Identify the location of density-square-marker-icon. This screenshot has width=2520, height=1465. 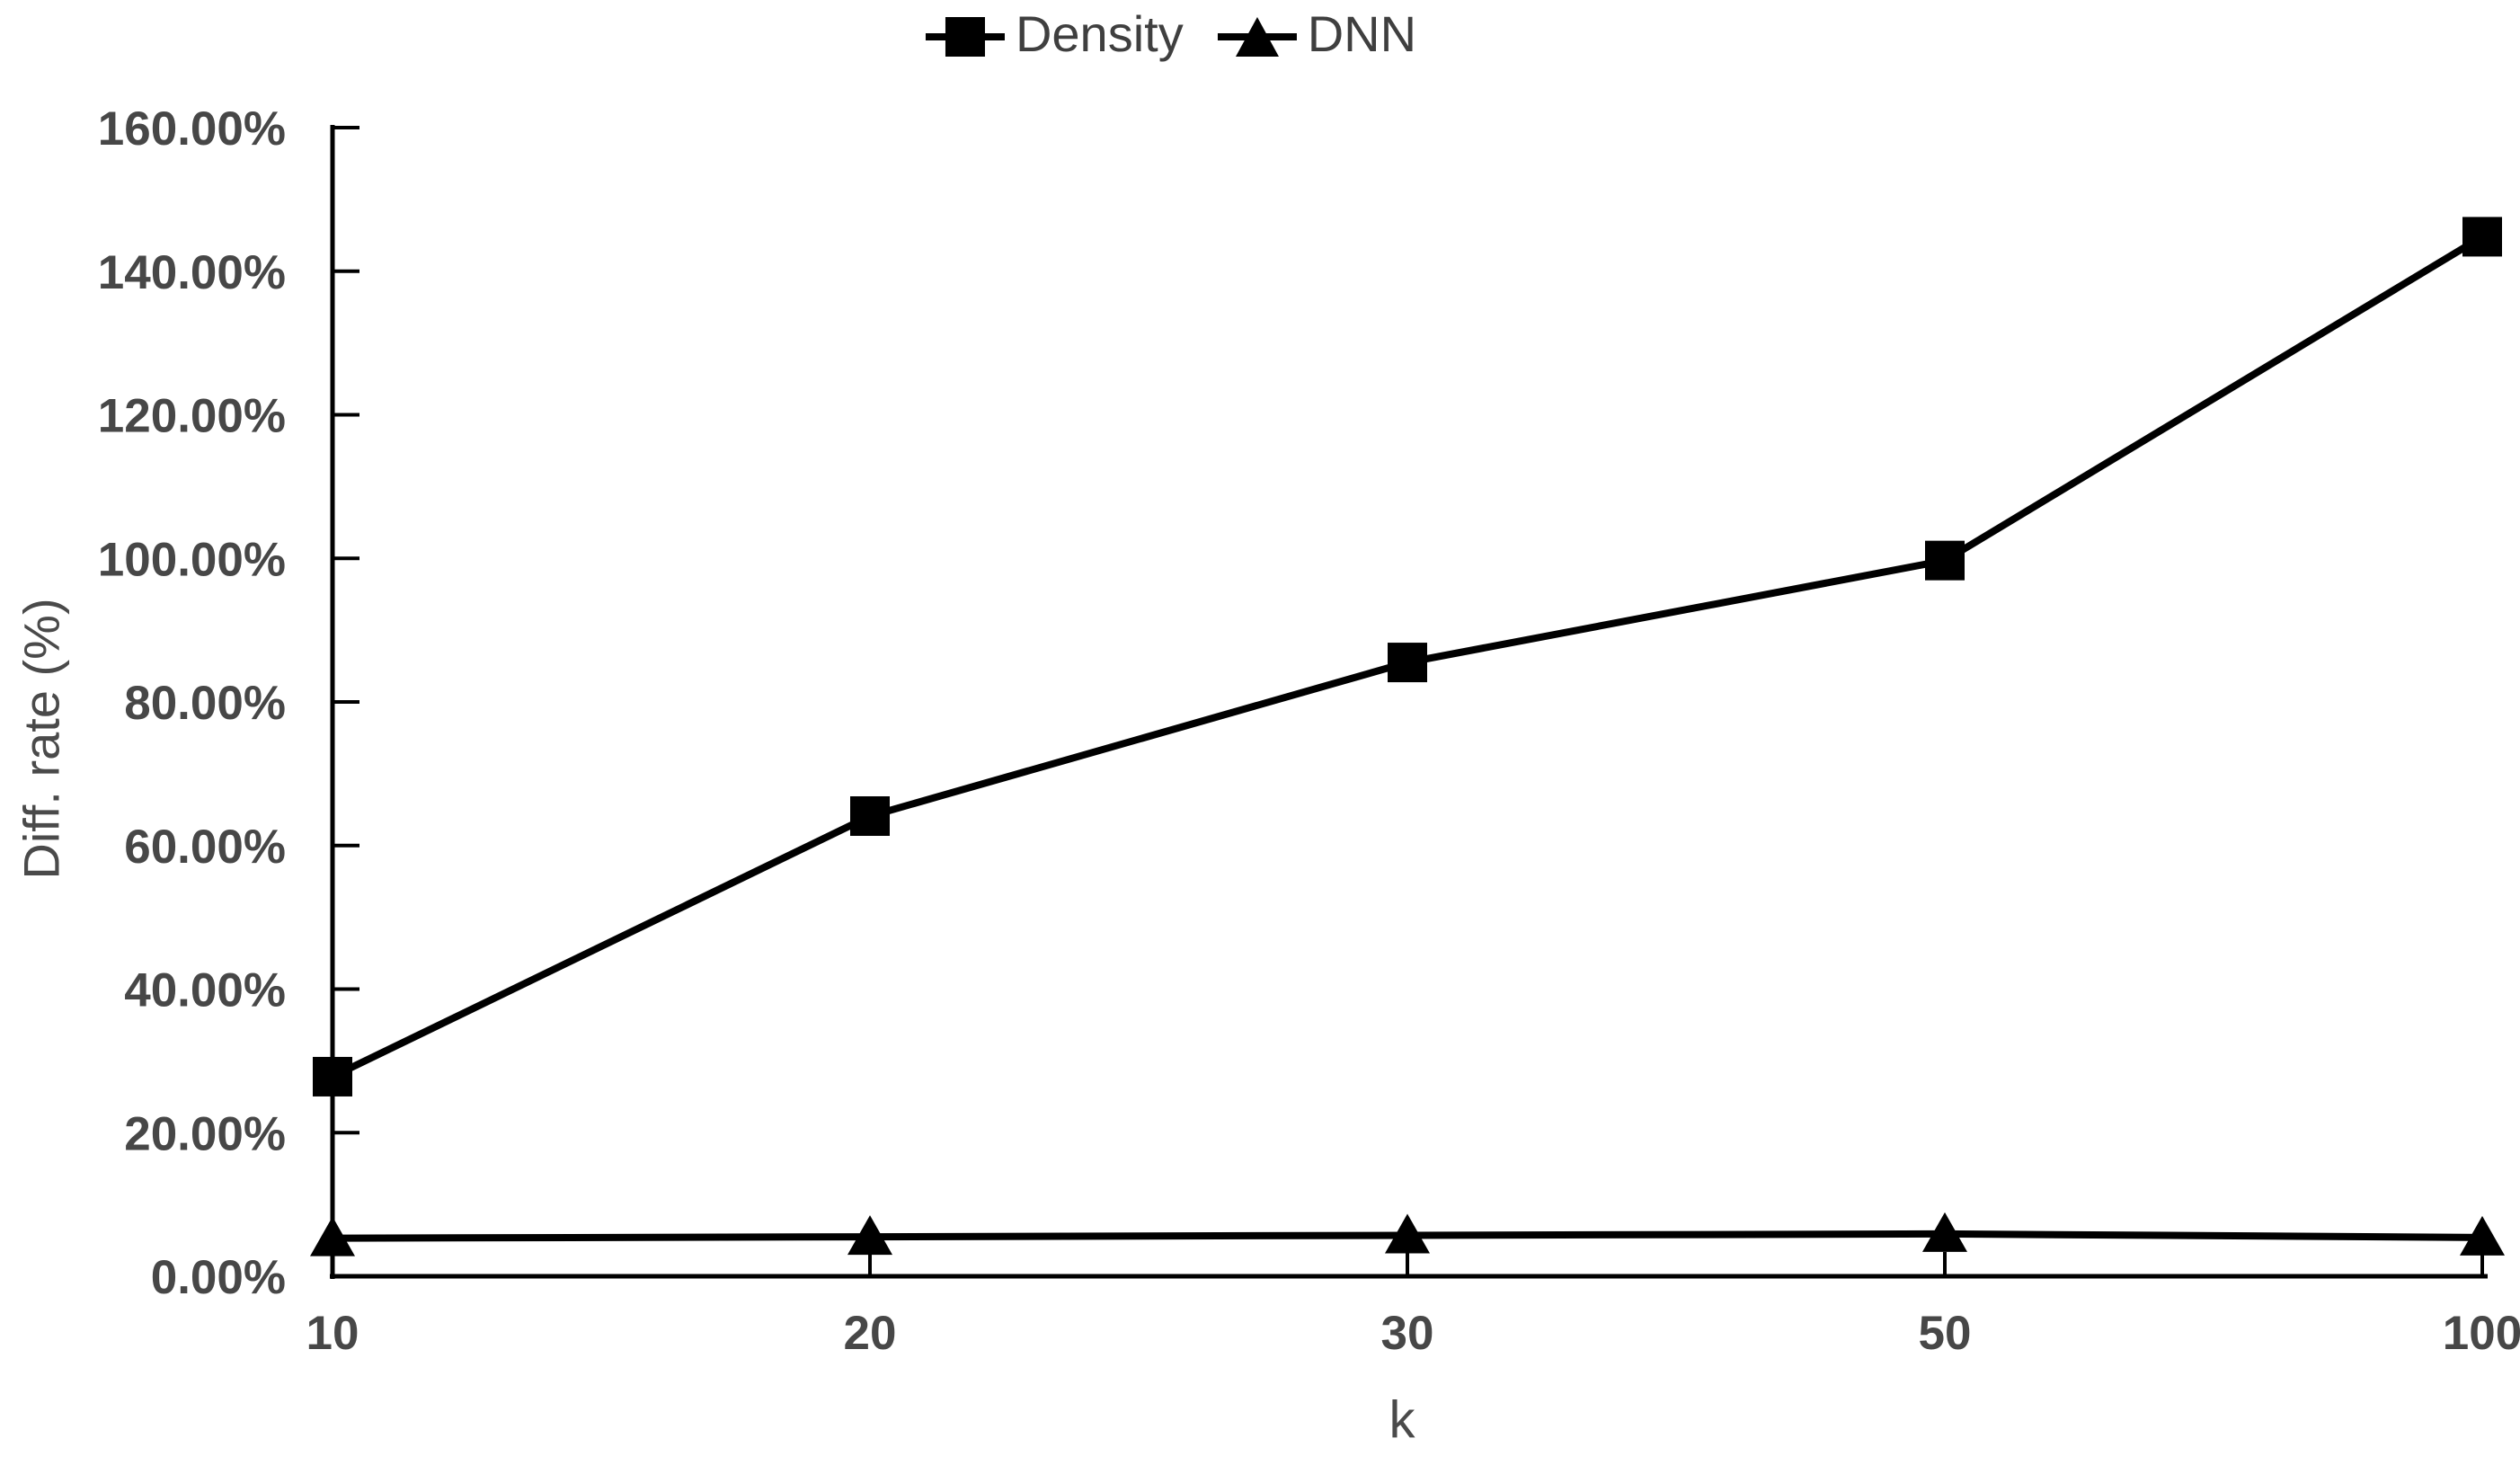
(965, 36).